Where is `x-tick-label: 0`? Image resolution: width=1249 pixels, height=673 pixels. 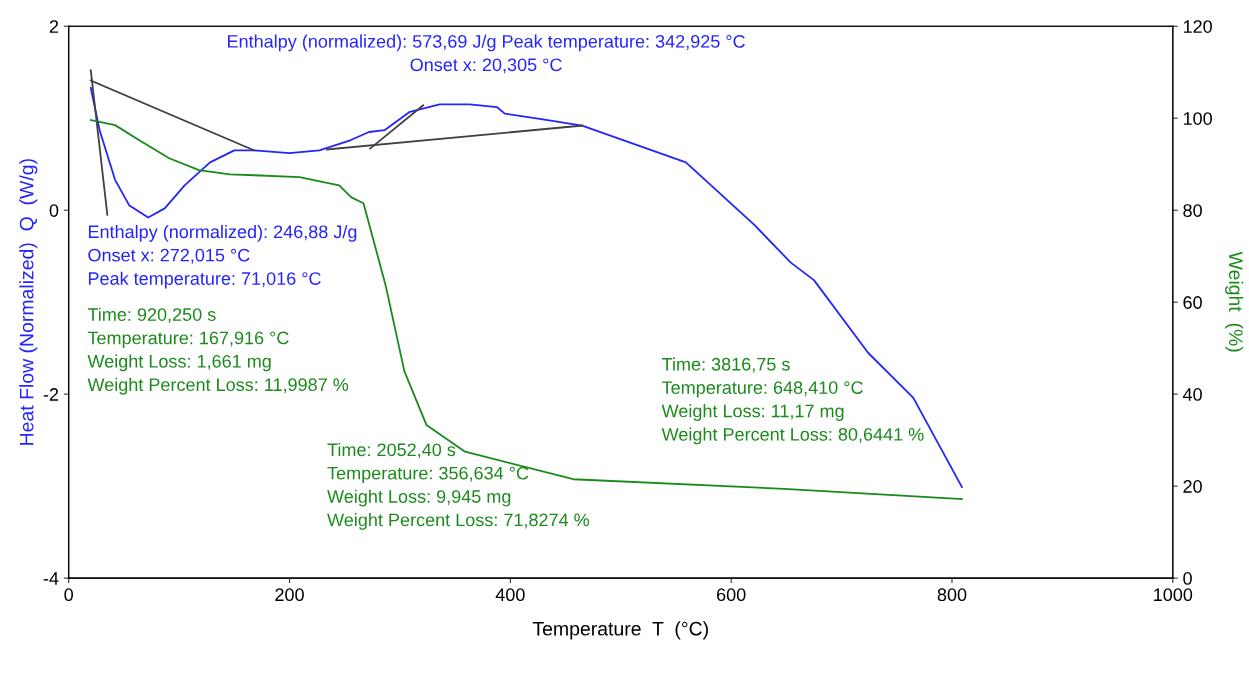
x-tick-label: 0 is located at coordinates (69, 595).